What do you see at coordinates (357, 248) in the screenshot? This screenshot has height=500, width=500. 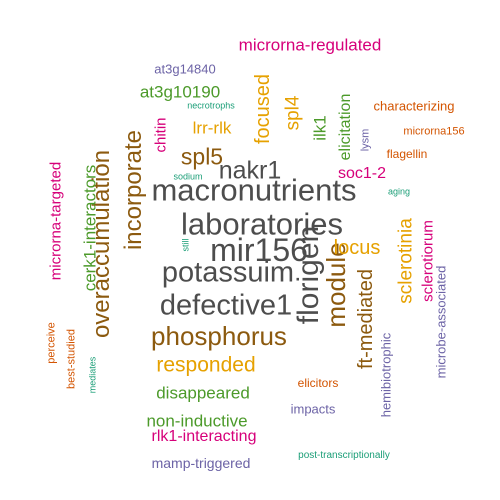 I see `word-locus: locus` at bounding box center [357, 248].